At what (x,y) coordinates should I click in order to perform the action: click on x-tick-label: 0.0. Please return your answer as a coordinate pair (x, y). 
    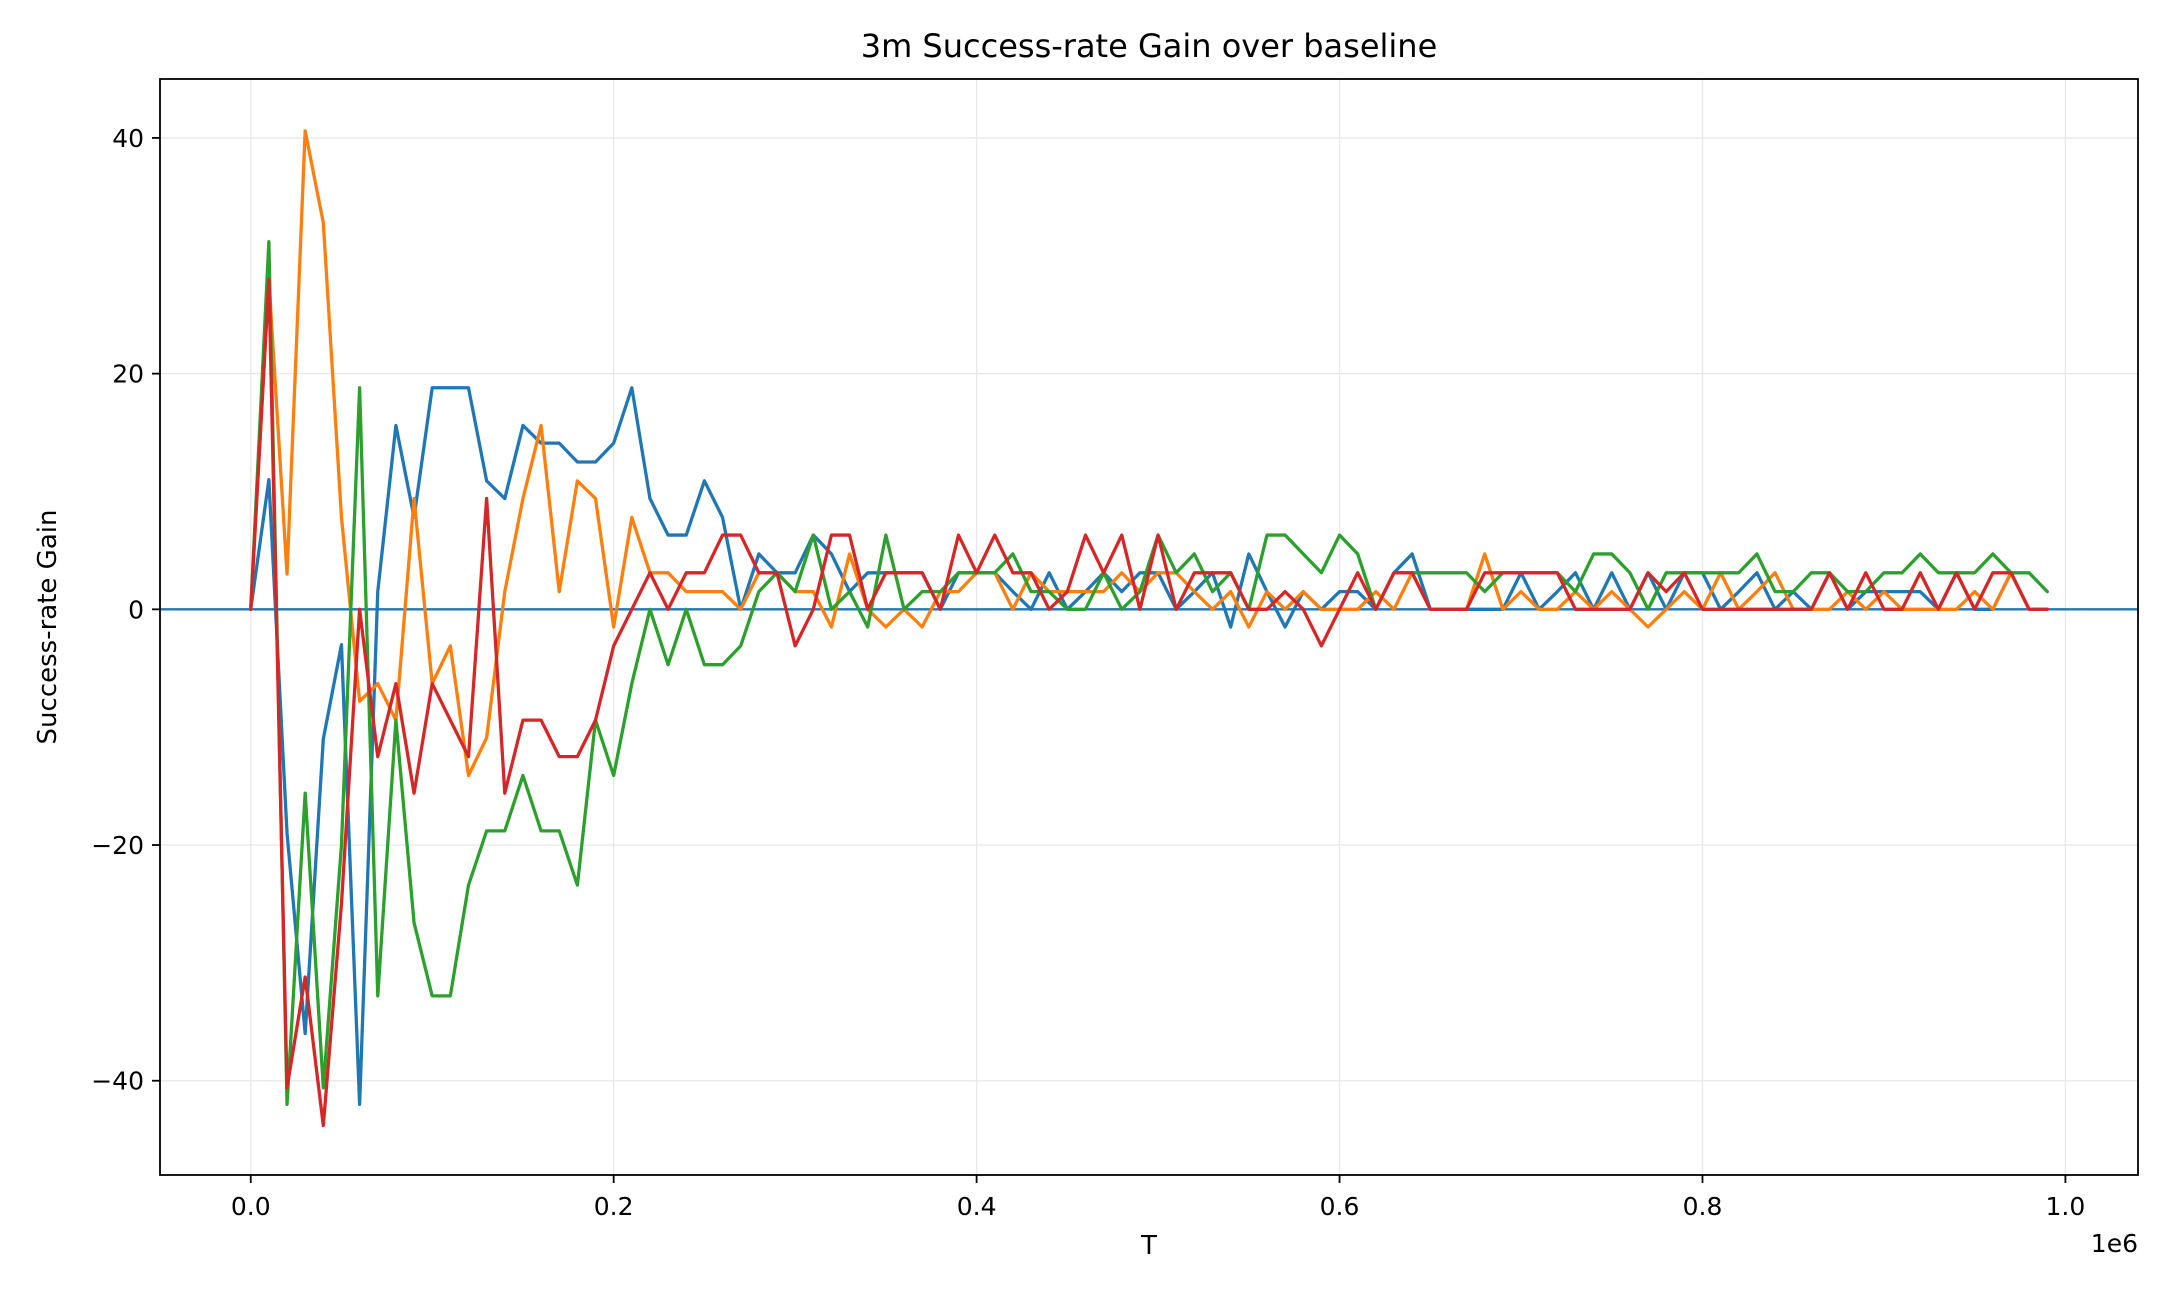
    Looking at the image, I should click on (251, 1206).